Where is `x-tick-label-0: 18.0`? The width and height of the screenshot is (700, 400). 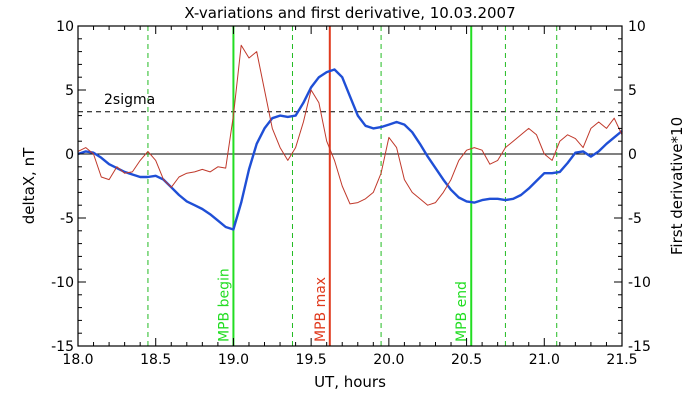 x-tick-label-0: 18.0 is located at coordinates (77, 360).